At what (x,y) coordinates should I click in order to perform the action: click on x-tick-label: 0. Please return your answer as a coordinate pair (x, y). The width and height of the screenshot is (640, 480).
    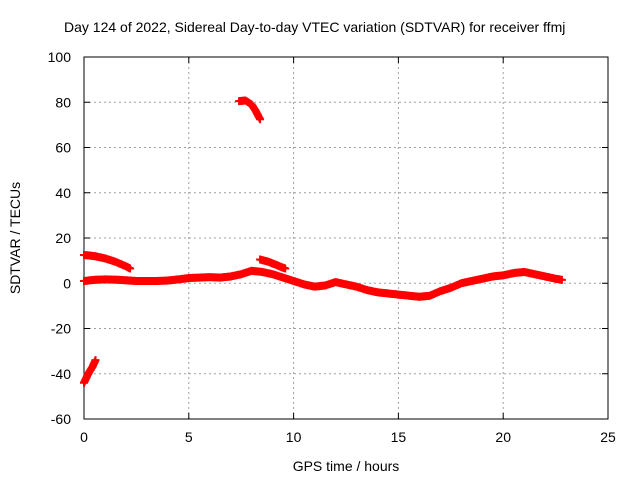
    Looking at the image, I should click on (84, 437).